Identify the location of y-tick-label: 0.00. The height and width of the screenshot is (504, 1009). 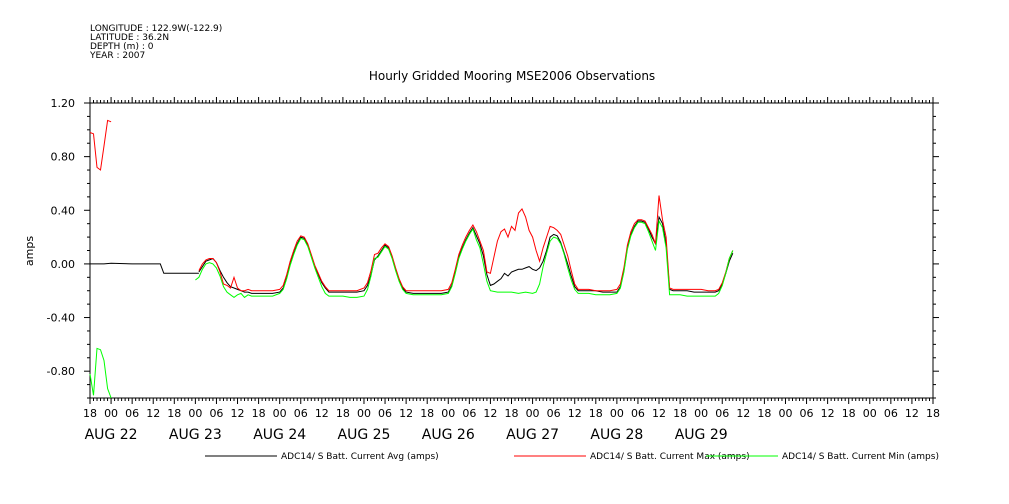
(63, 264).